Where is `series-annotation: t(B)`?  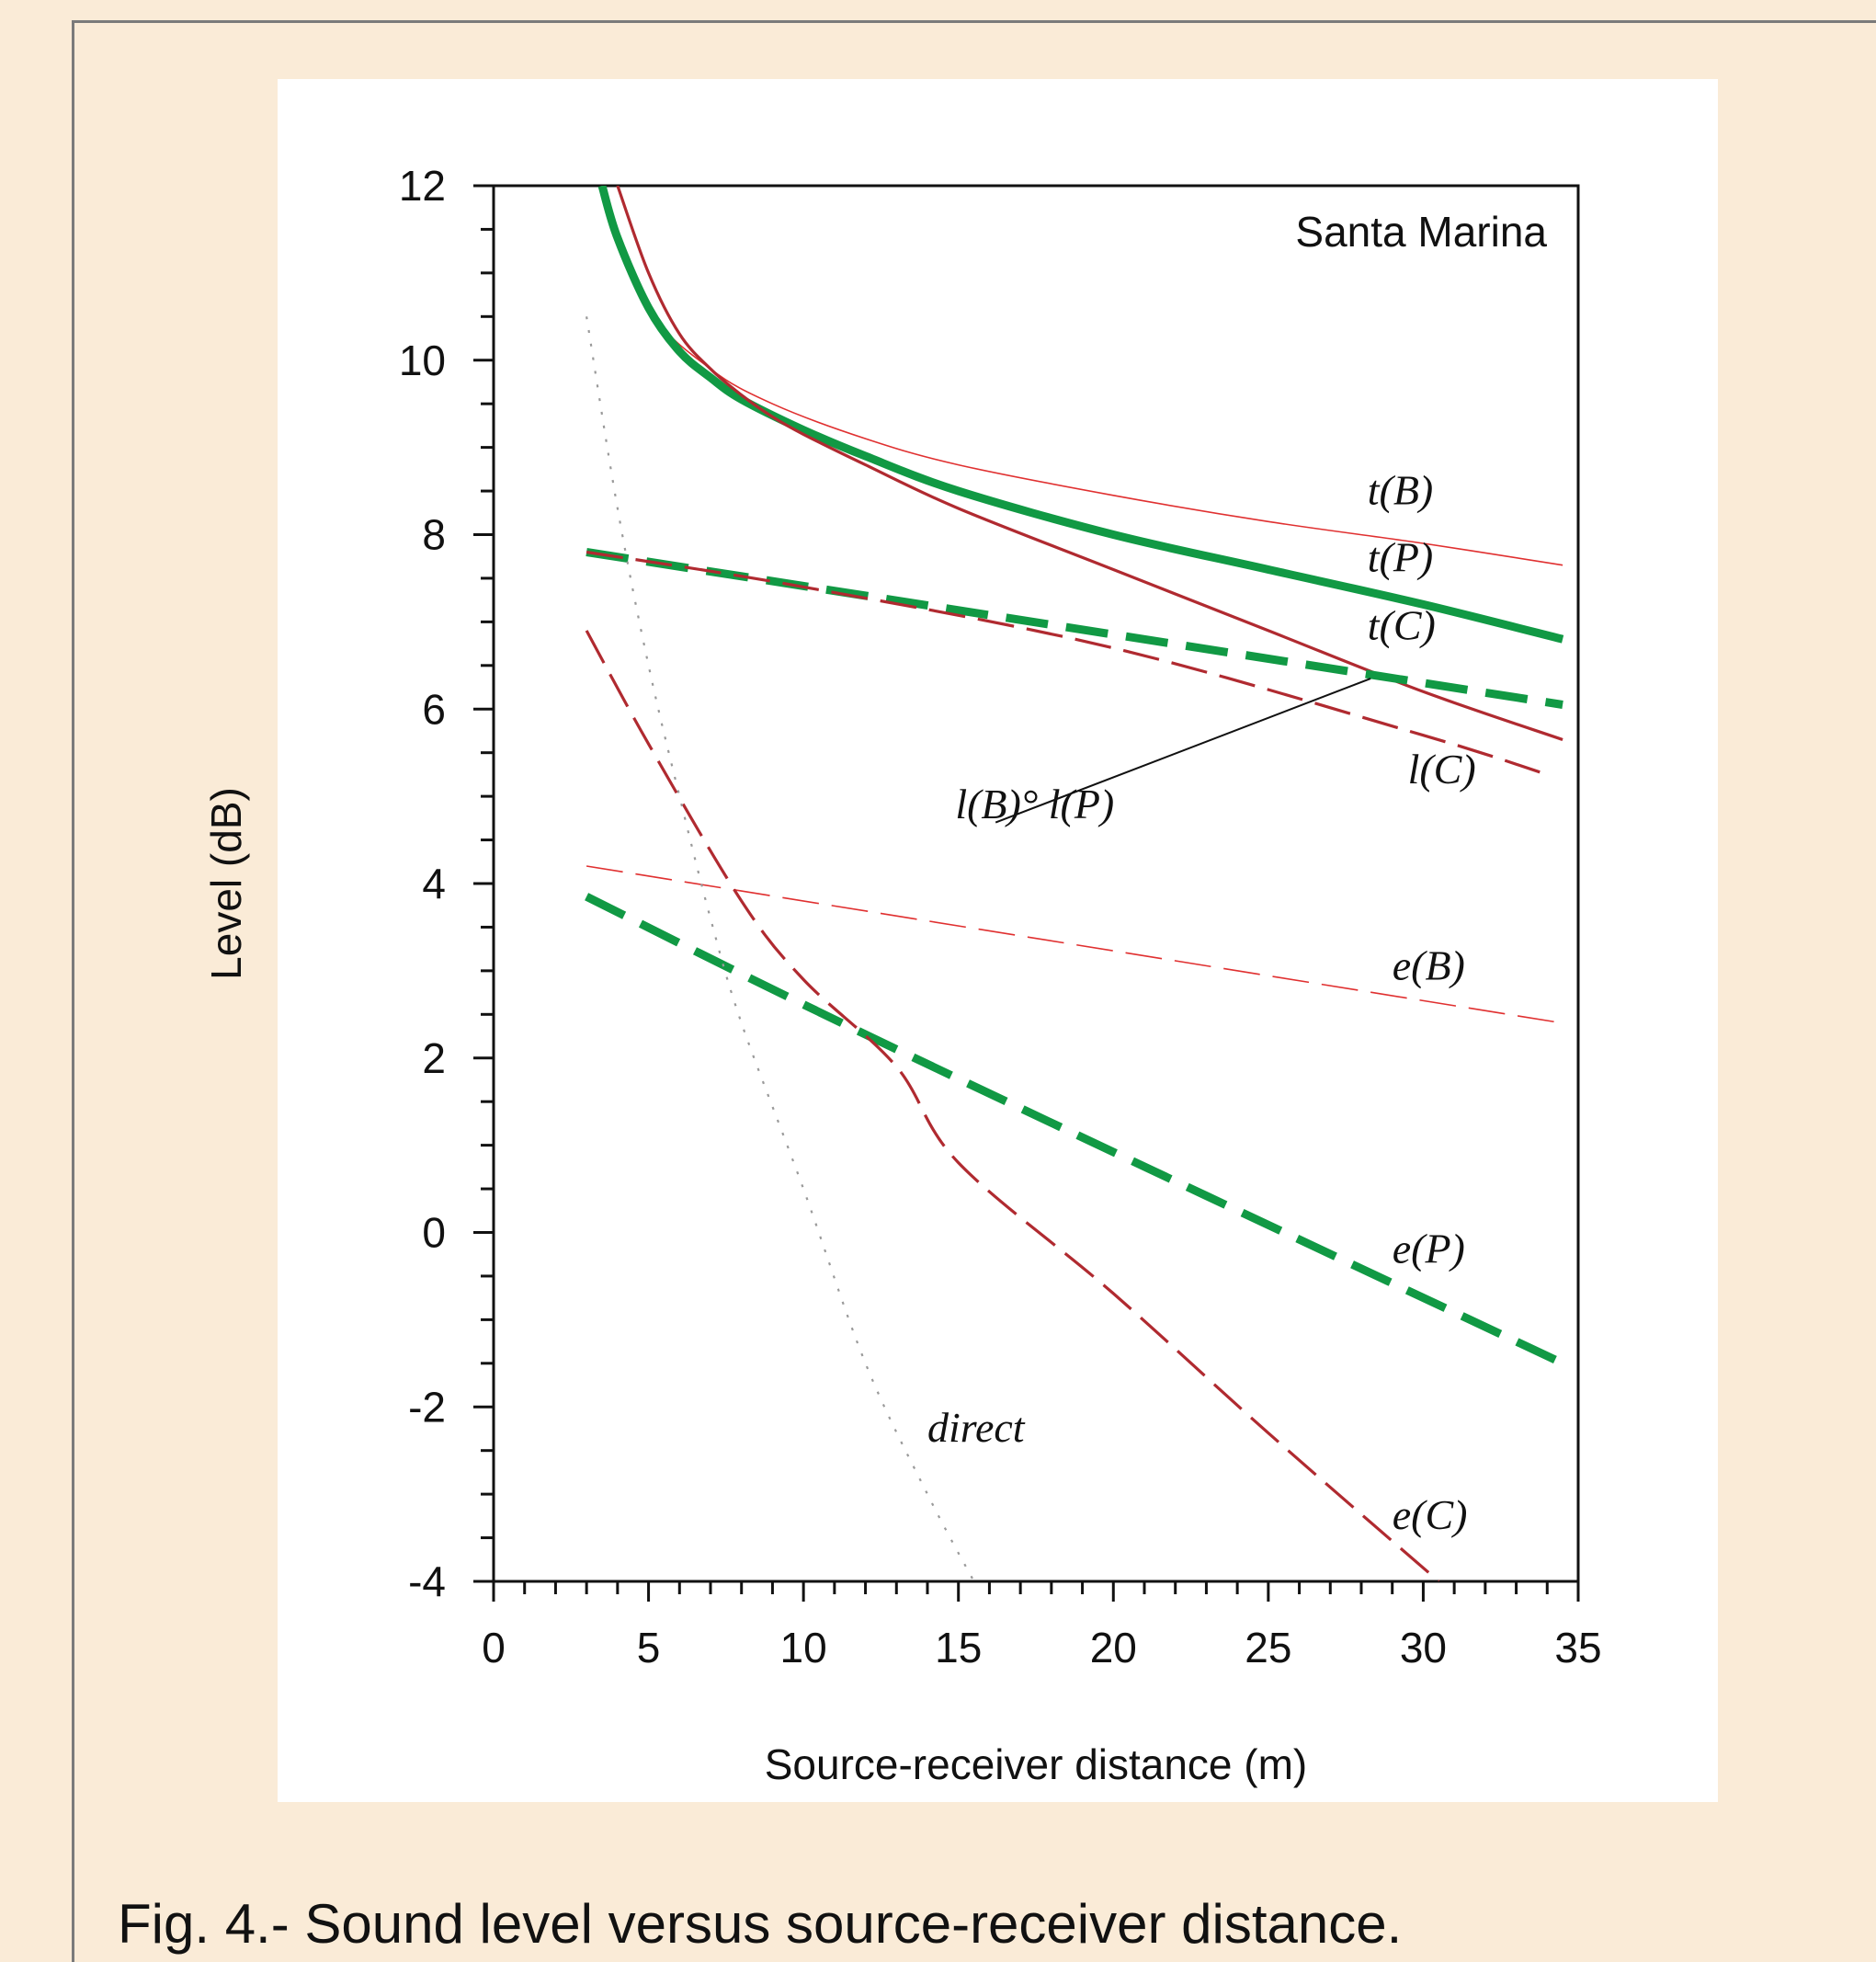
series-annotation: t(B) is located at coordinates (1401, 490).